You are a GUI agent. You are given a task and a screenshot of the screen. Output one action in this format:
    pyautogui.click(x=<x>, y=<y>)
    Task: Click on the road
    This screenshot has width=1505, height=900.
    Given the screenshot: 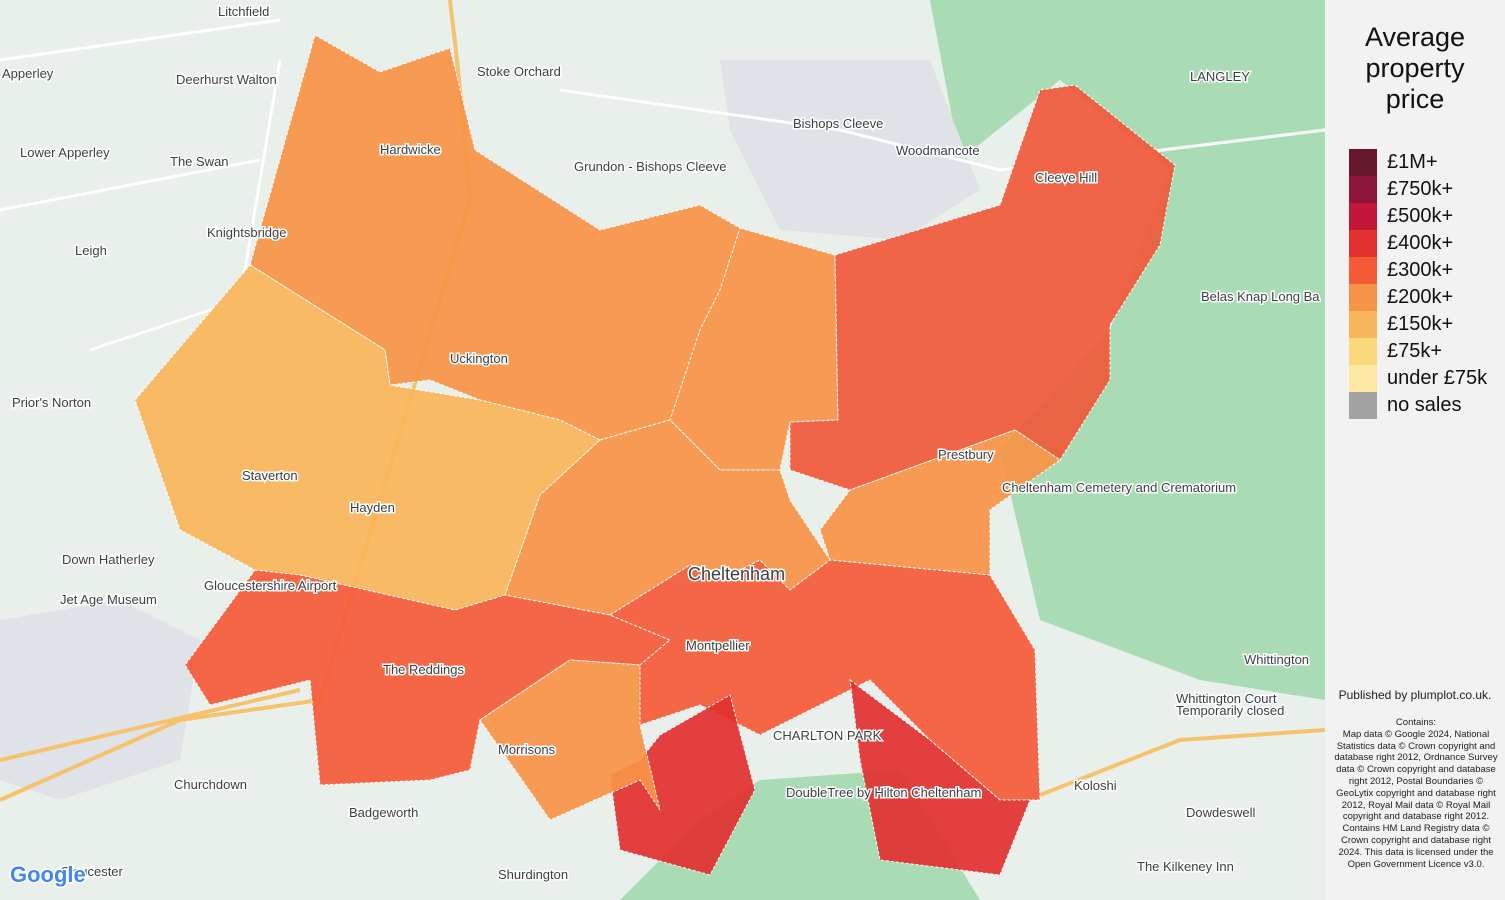 What is the action you would take?
    pyautogui.click(x=663, y=742)
    